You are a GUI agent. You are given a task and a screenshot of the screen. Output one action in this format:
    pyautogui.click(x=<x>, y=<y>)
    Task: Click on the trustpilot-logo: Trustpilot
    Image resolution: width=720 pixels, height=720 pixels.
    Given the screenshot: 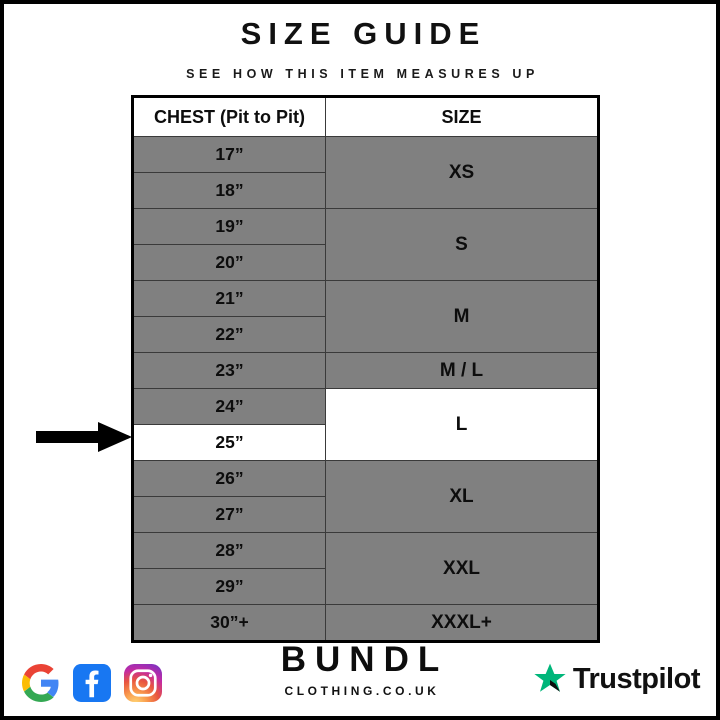 What is the action you would take?
    pyautogui.click(x=617, y=679)
    